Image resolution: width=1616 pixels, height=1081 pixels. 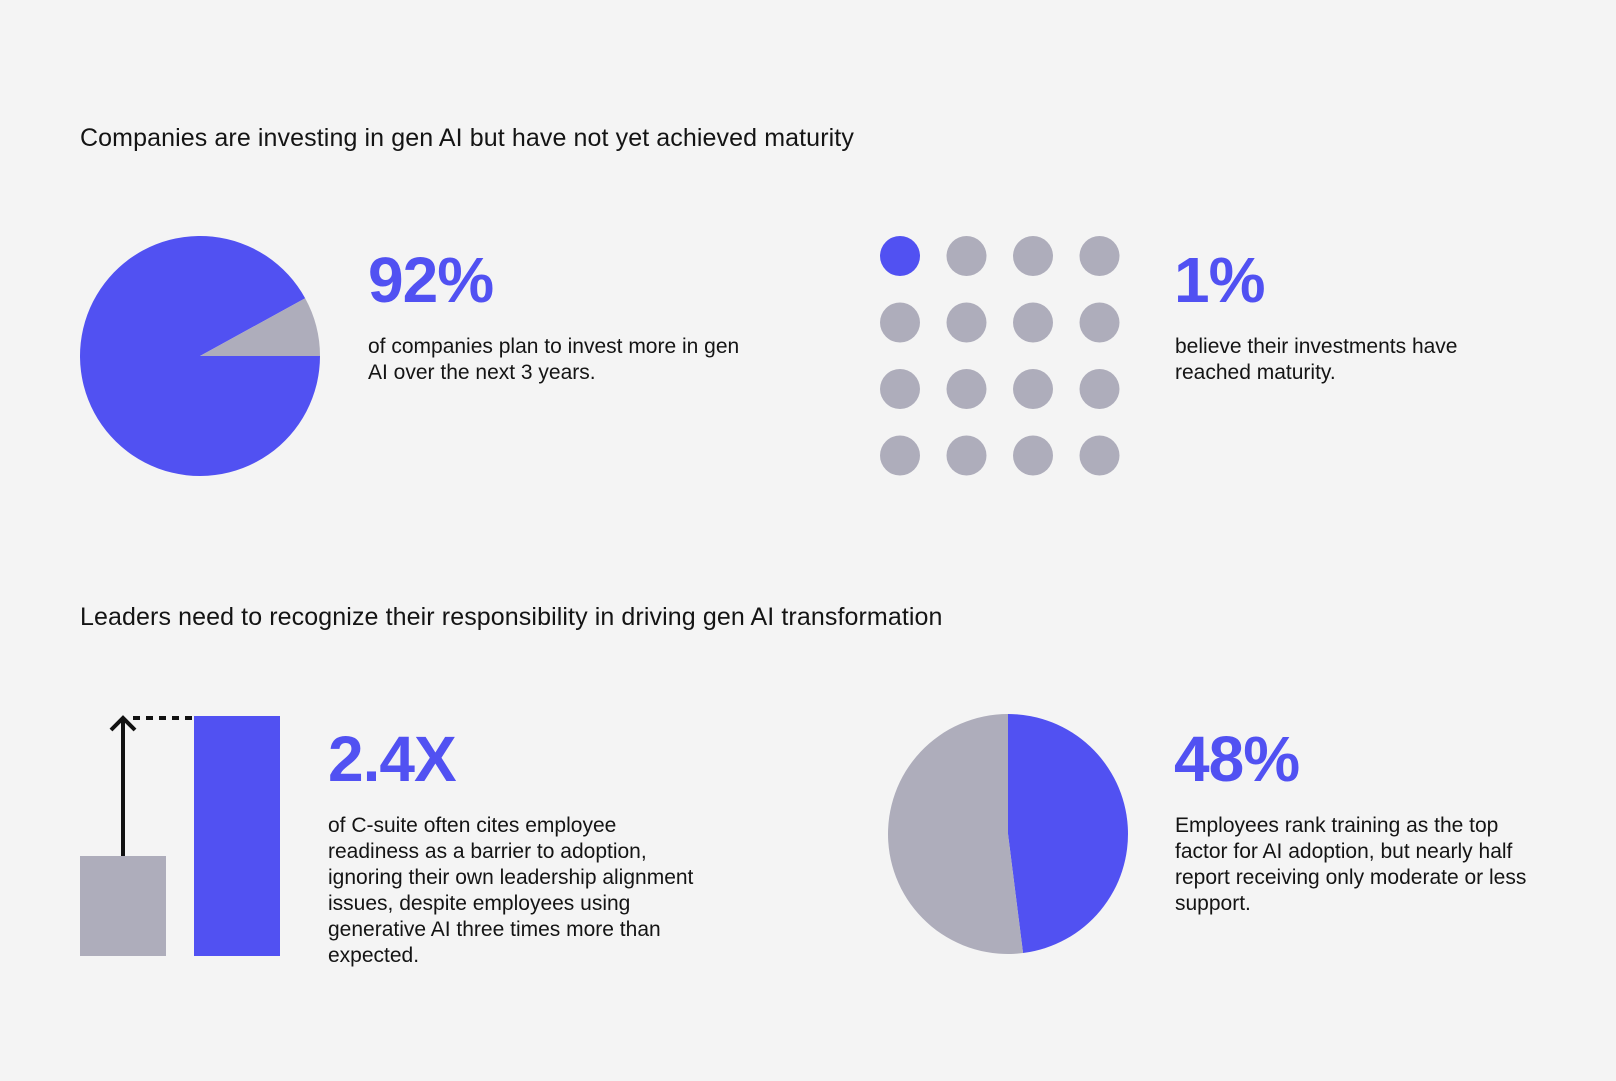 What do you see at coordinates (1219, 280) in the screenshot?
I see `stat-value-1: 1%` at bounding box center [1219, 280].